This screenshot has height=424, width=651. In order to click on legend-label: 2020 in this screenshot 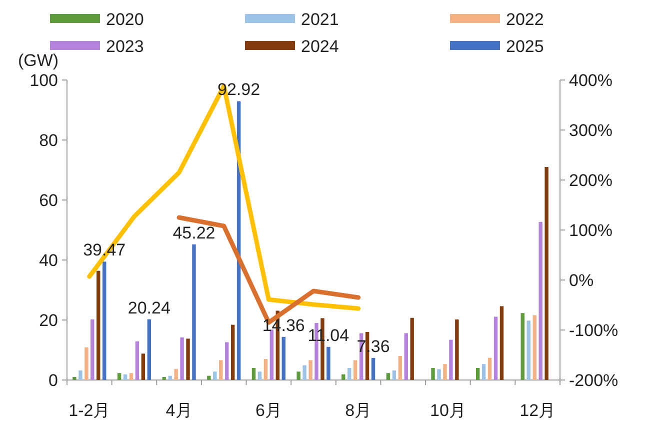, I will do `click(125, 19)`.